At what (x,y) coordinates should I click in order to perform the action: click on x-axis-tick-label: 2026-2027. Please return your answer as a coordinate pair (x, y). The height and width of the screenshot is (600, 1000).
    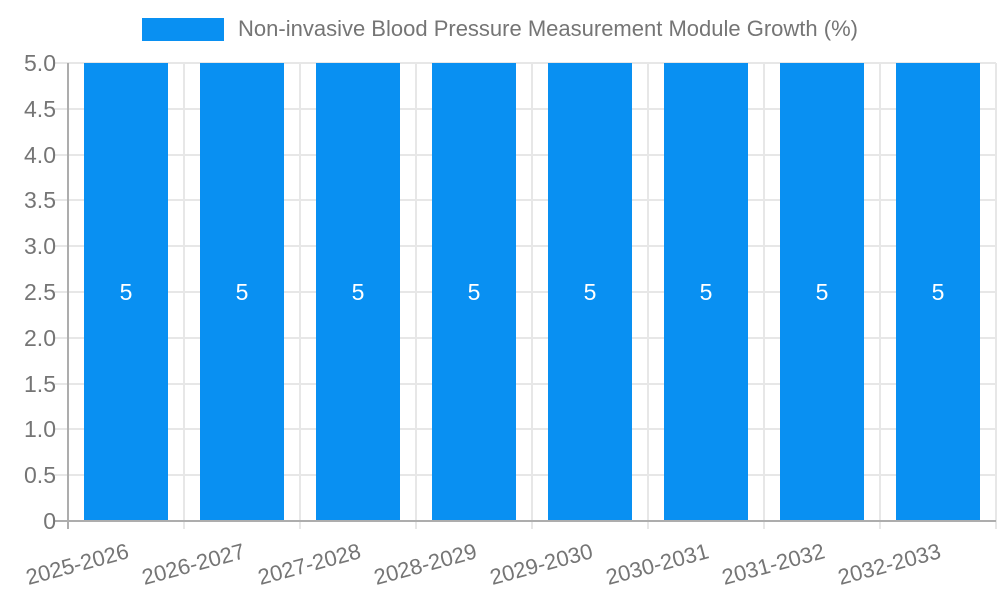
    Looking at the image, I should click on (193, 564).